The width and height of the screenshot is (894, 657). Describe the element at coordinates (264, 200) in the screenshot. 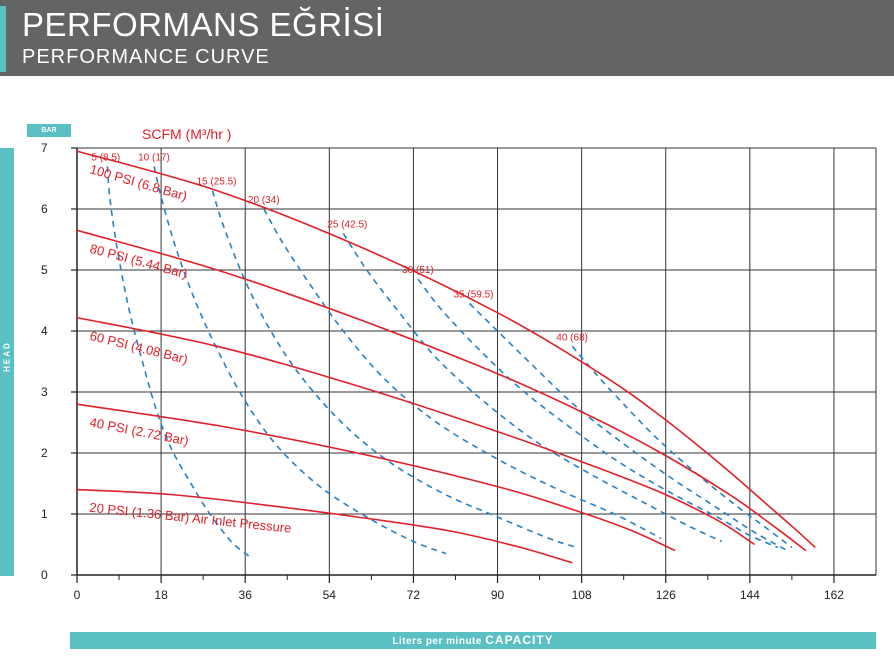

I see `scfm-curve-label: 20 (34)` at that location.